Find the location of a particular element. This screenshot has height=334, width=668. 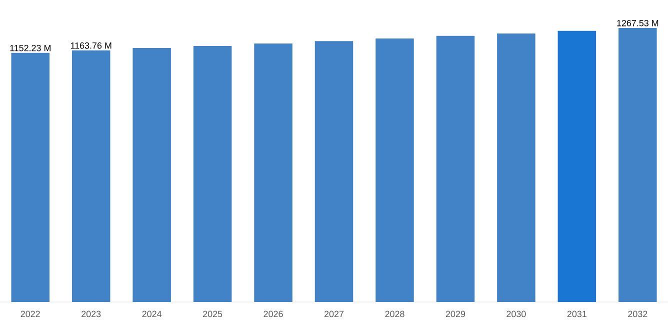

data-label: 1163.76 M is located at coordinates (91, 45).